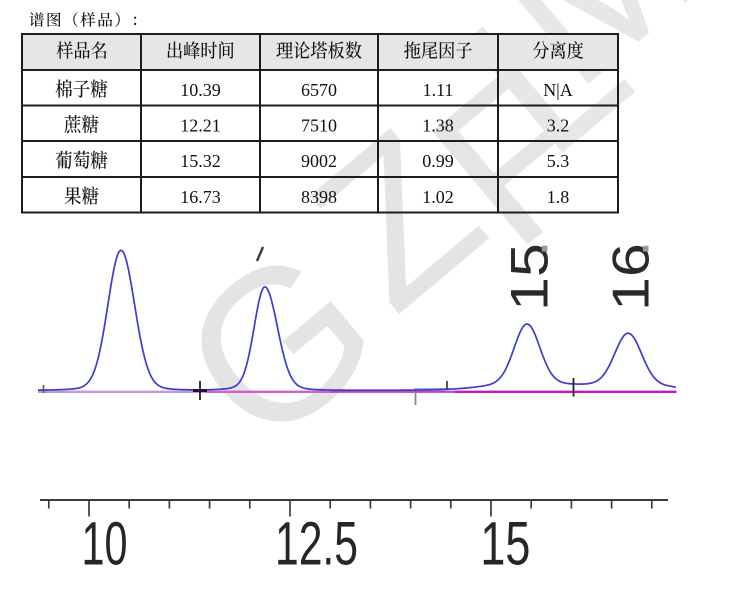 The image size is (744, 595). Describe the element at coordinates (631, 275) in the screenshot. I see `svg-text: 16.` at that location.